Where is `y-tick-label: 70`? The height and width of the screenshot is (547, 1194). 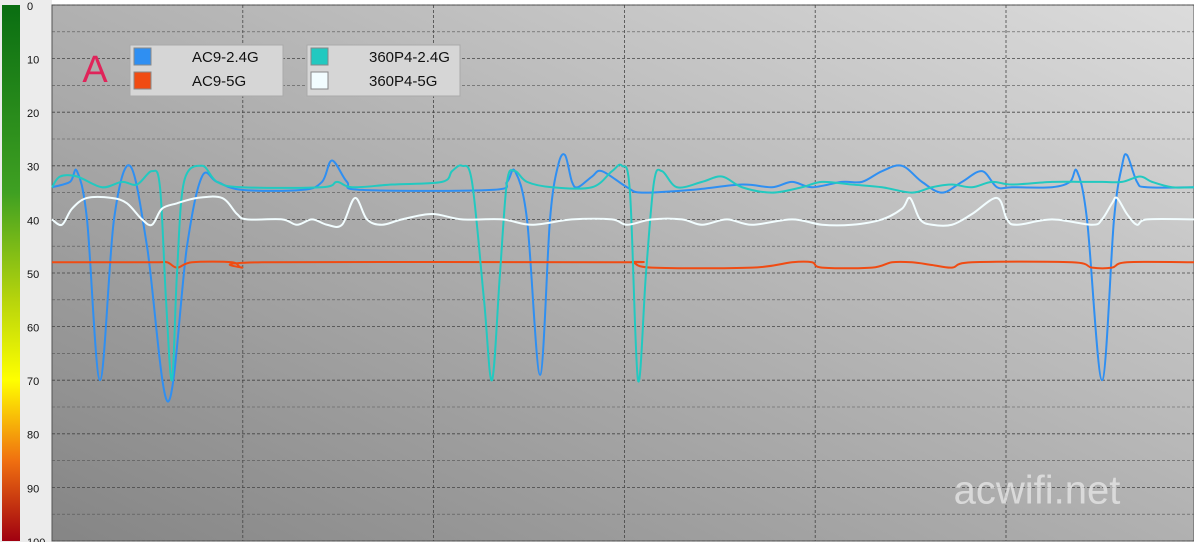
y-tick-label: 70 is located at coordinates (33, 382).